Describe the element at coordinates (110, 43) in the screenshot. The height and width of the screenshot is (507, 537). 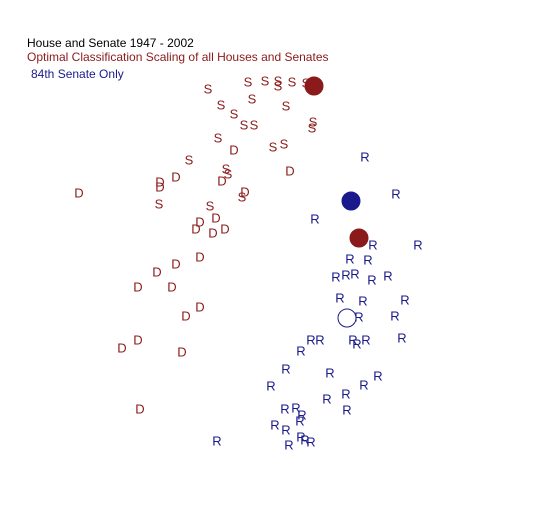
I see `chart-title: House and Senate 1947 - 2002` at that location.